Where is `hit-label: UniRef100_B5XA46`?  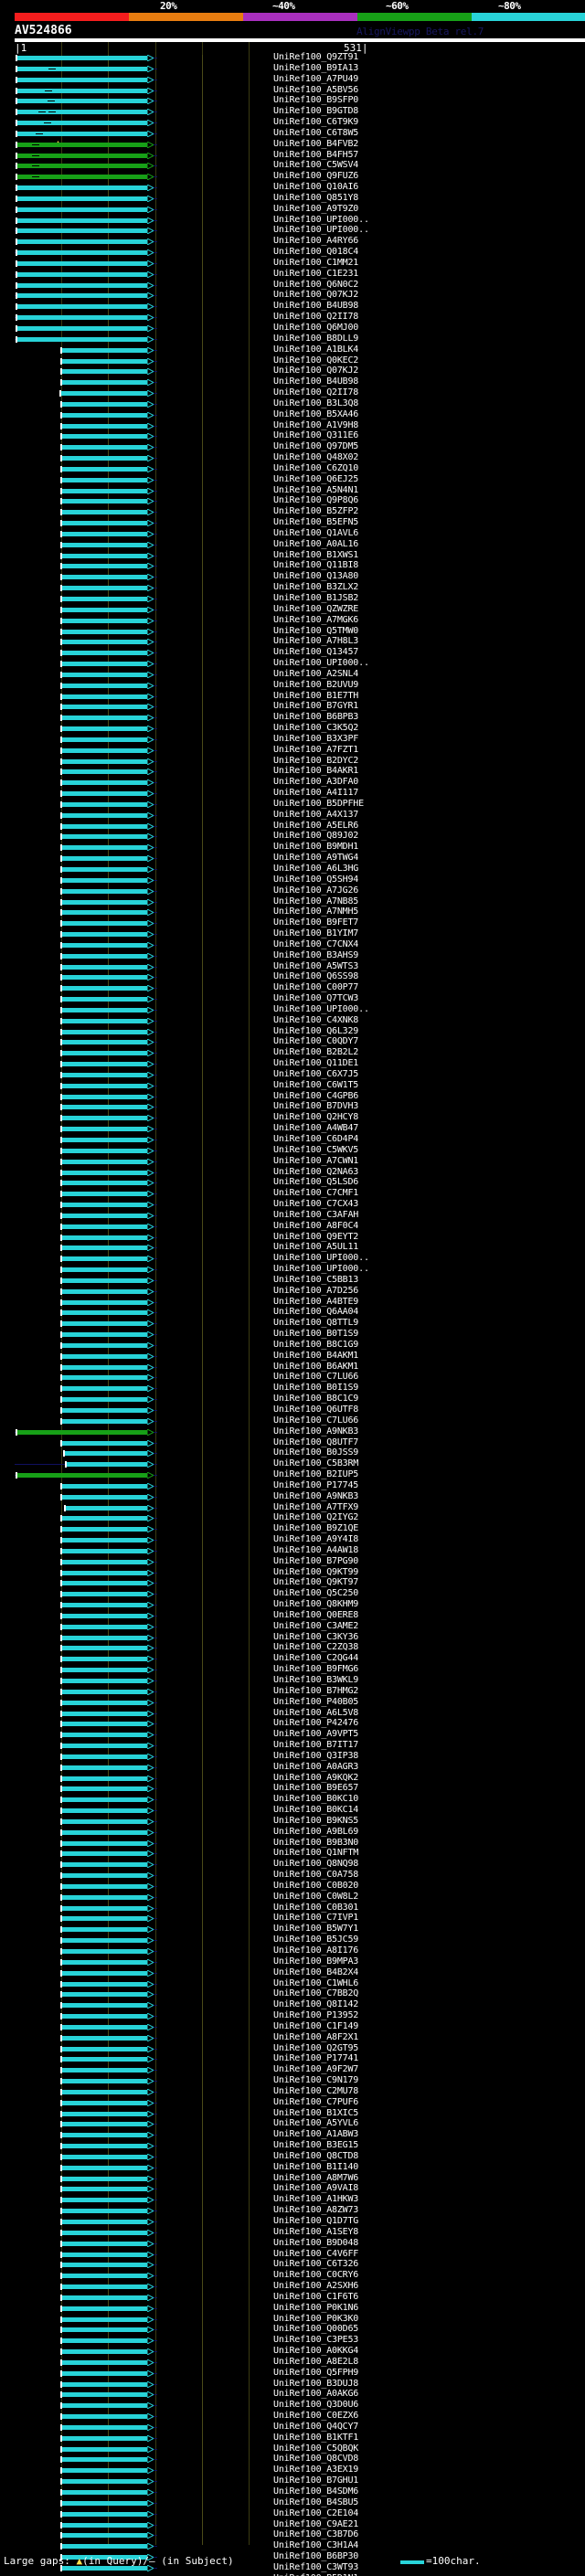 hit-label: UniRef100_B5XA46 is located at coordinates (316, 414).